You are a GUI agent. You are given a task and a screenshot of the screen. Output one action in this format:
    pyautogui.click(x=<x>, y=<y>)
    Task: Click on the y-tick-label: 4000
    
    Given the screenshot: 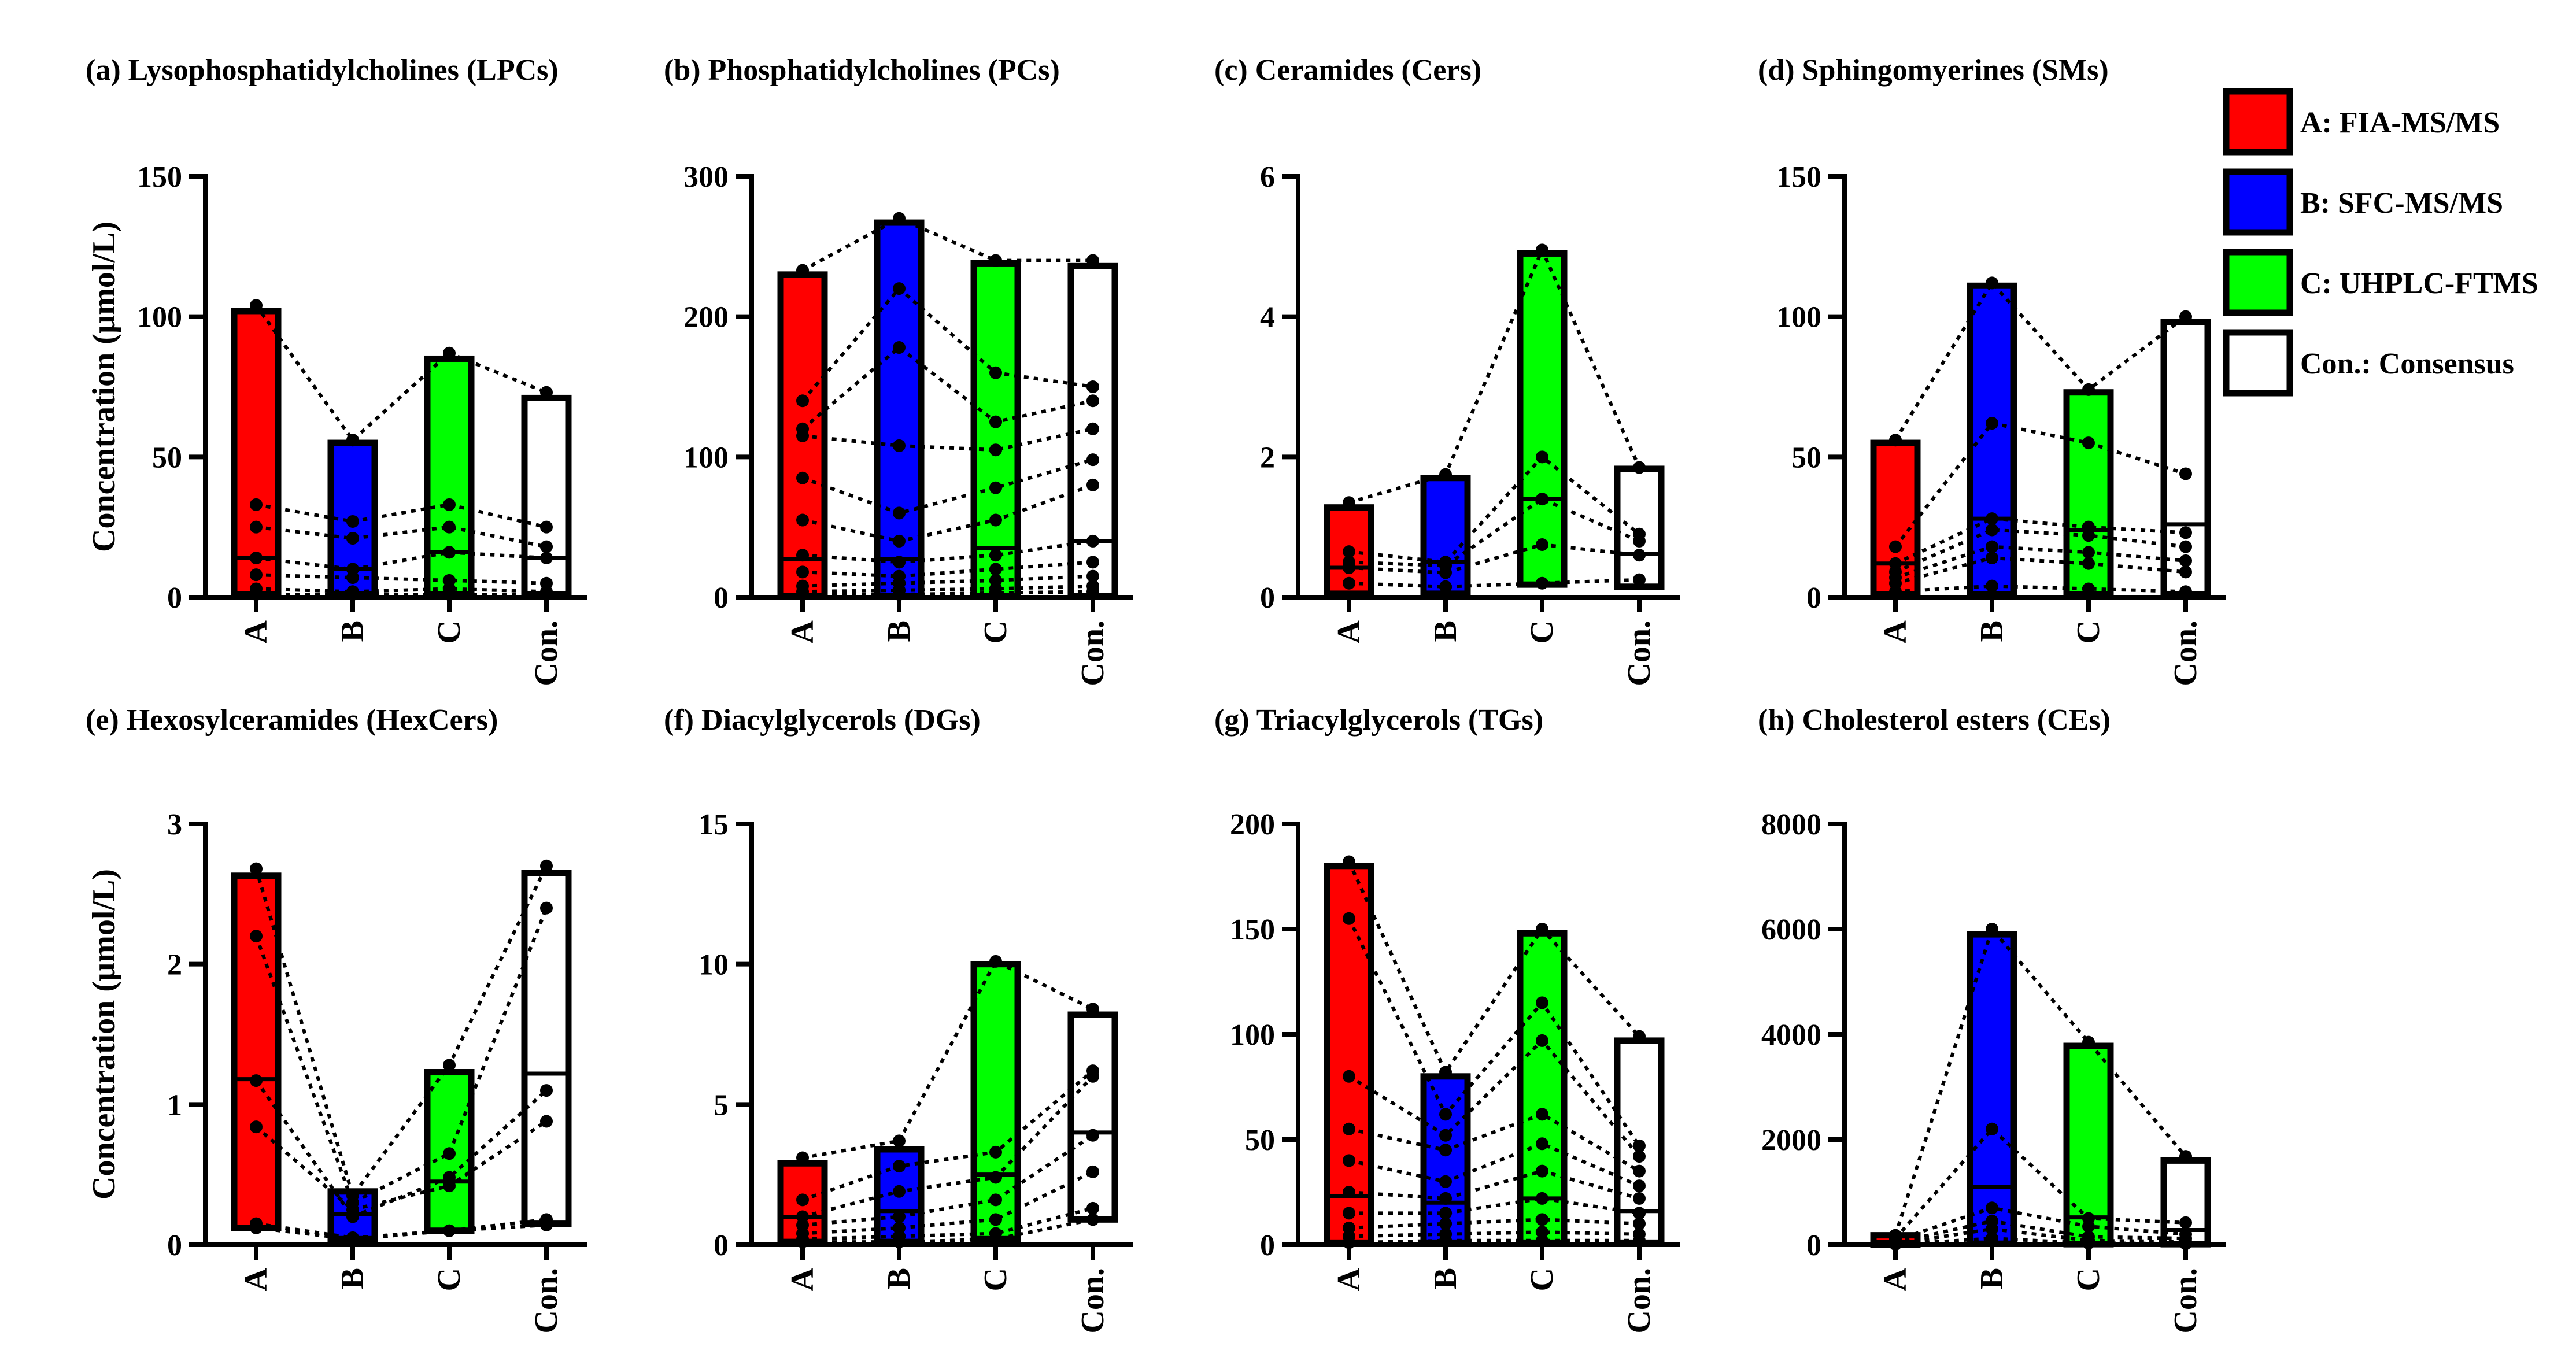 What is the action you would take?
    pyautogui.click(x=1791, y=1036)
    